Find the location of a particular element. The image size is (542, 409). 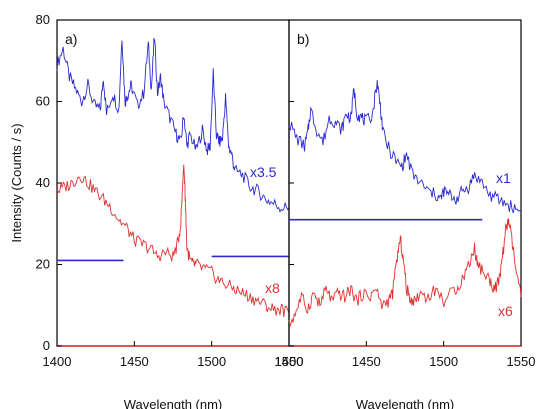

x-tick-label-b-1550: 1550 is located at coordinates (521, 361).